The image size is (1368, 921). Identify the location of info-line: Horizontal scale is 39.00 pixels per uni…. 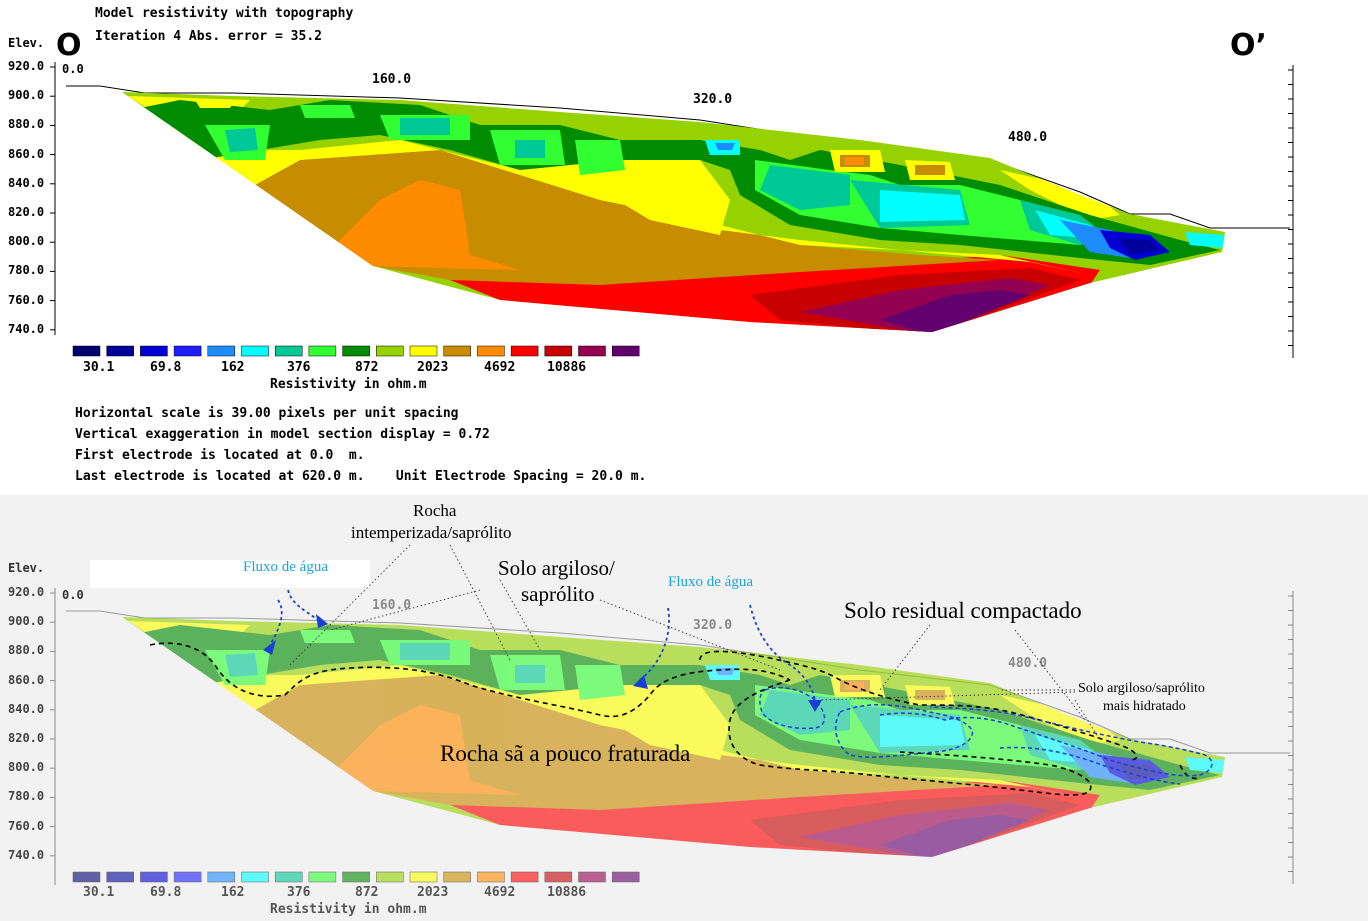
(267, 413).